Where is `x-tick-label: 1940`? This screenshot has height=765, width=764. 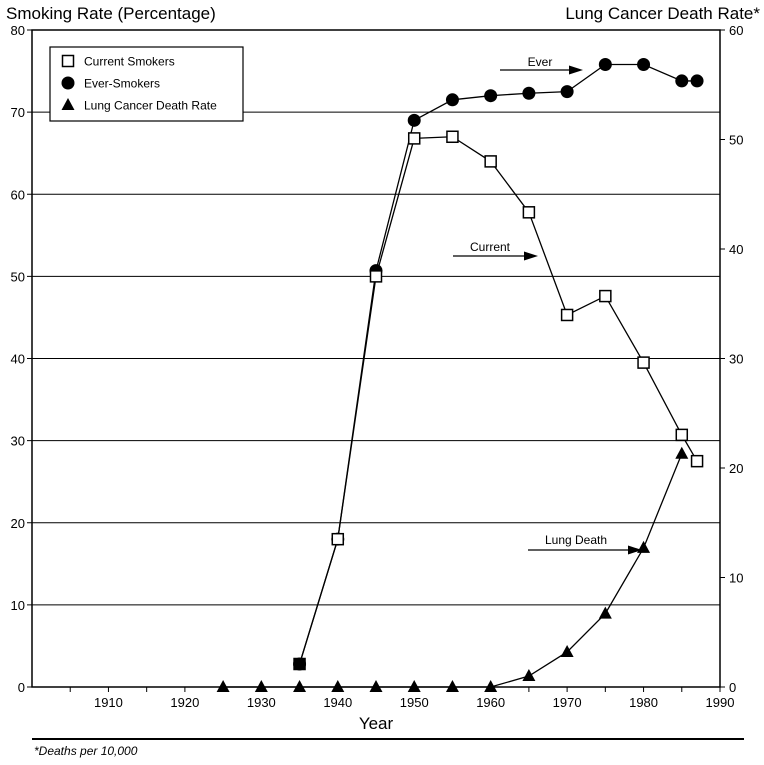
x-tick-label: 1940 is located at coordinates (337, 702).